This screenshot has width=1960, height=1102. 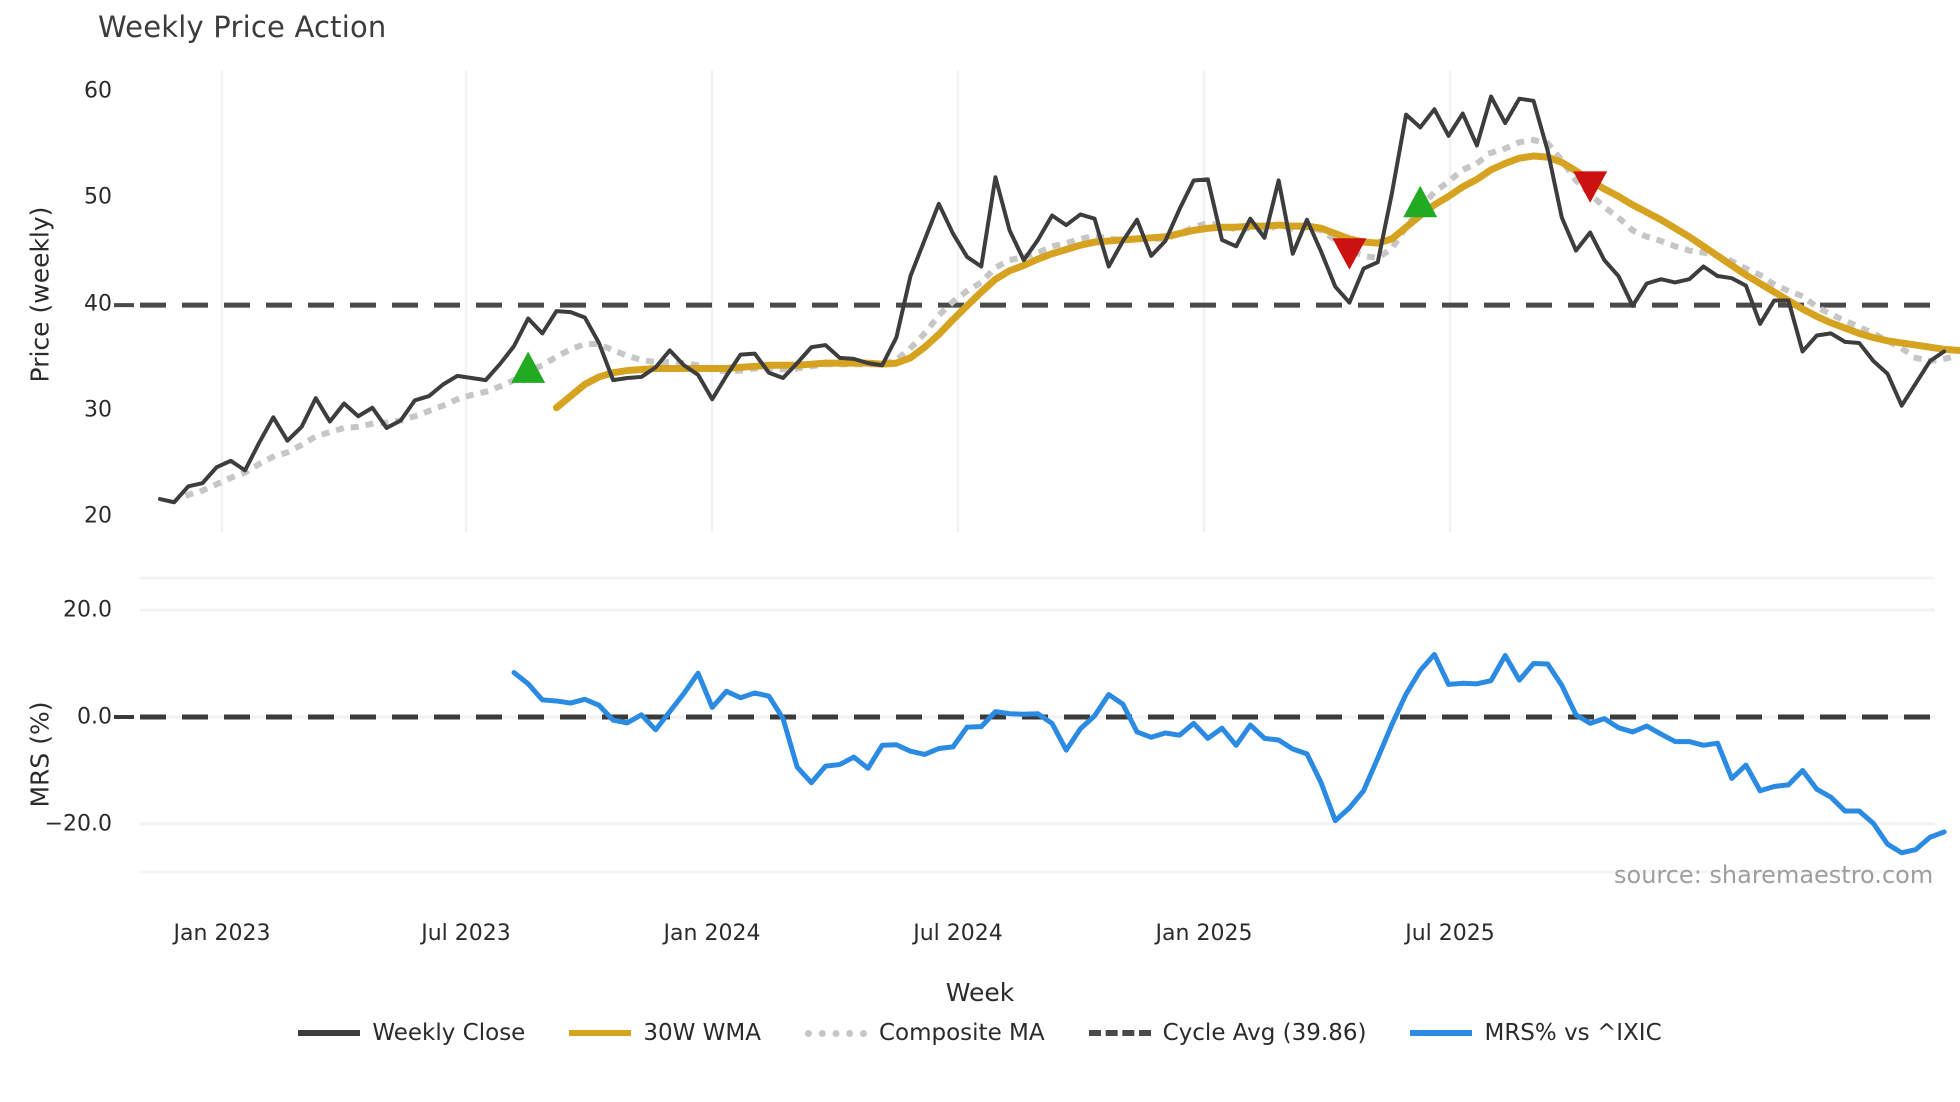 I want to click on legend-item-4: MRS% vs ^IXIC, so click(x=1536, y=1033).